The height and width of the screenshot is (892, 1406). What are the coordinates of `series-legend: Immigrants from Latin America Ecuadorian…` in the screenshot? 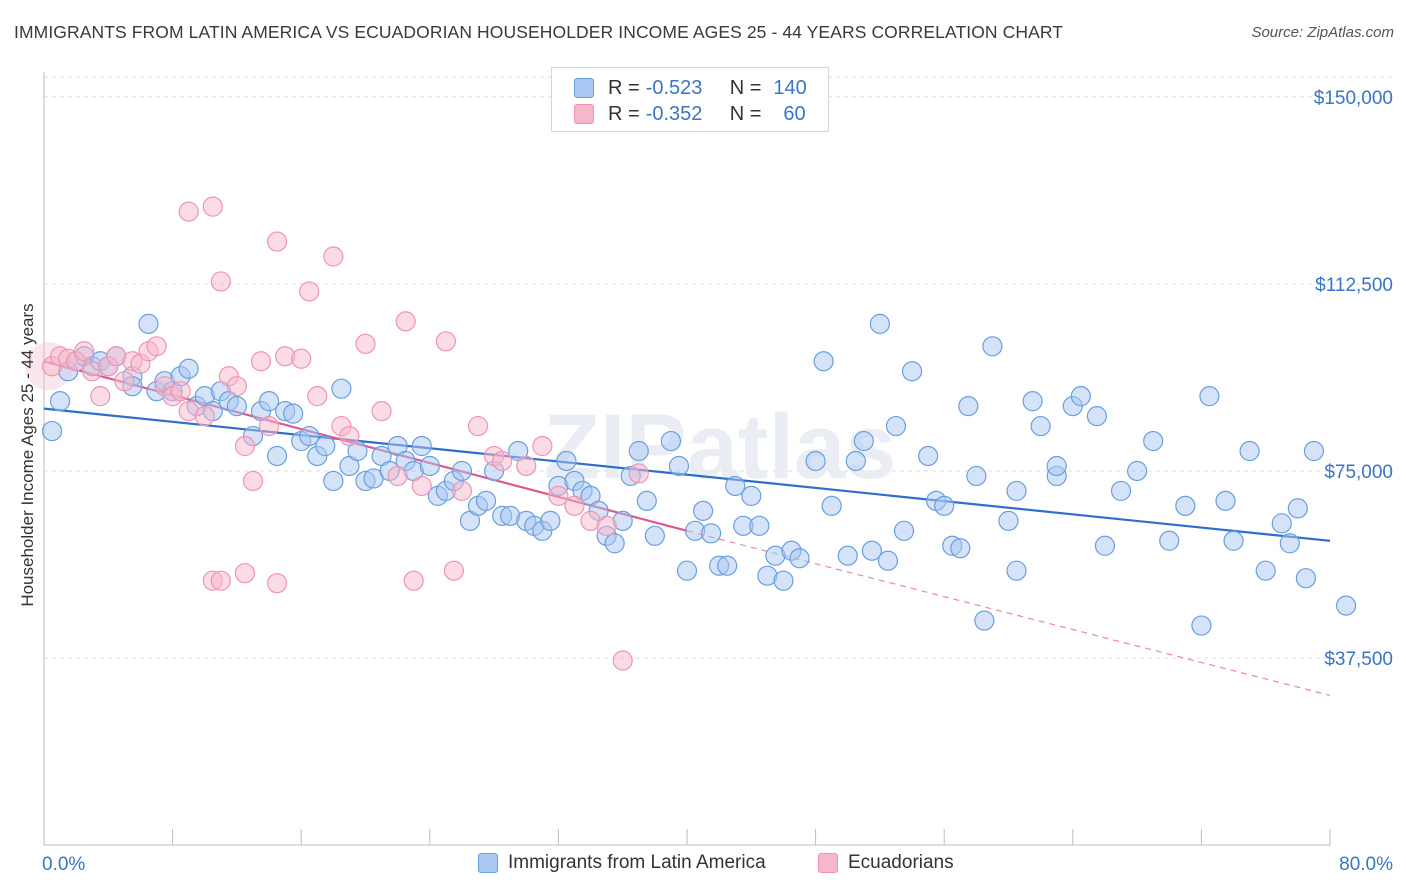 It's located at (703, 865).